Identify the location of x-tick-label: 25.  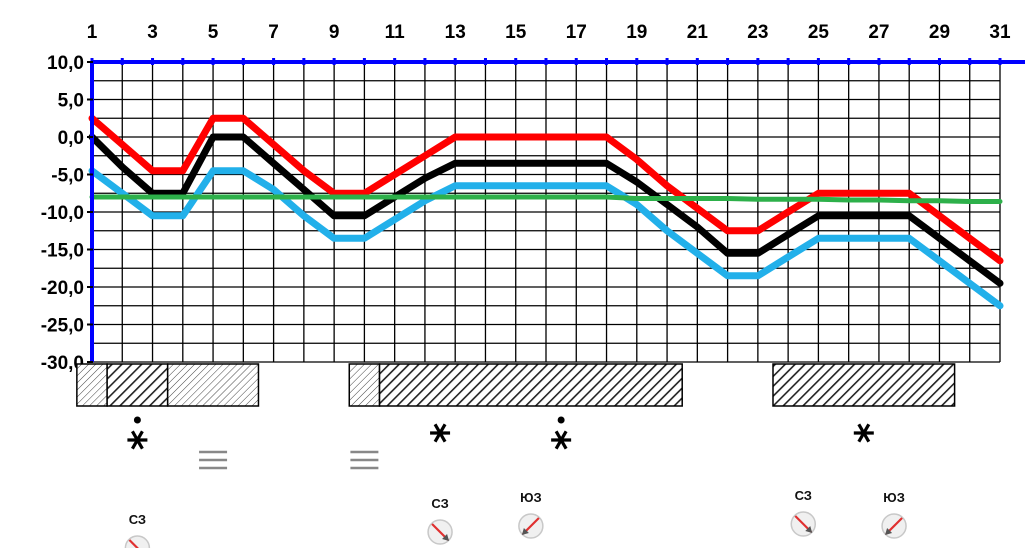
(819, 32).